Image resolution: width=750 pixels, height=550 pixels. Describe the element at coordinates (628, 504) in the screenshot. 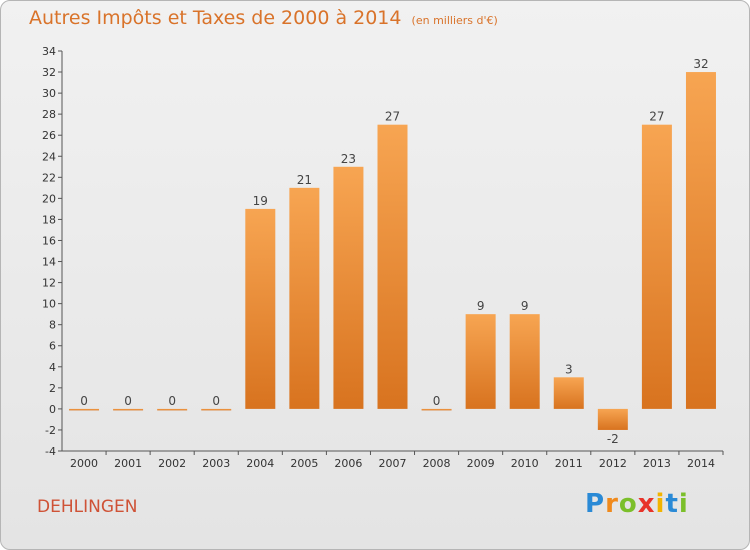

I see `logo-letter: o` at that location.